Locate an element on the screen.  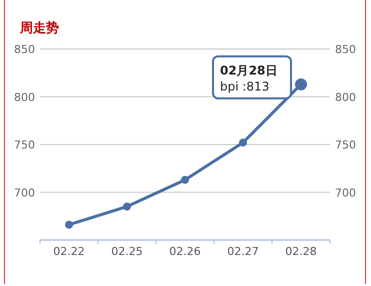
y-tick-label: 750 is located at coordinates (24, 145).